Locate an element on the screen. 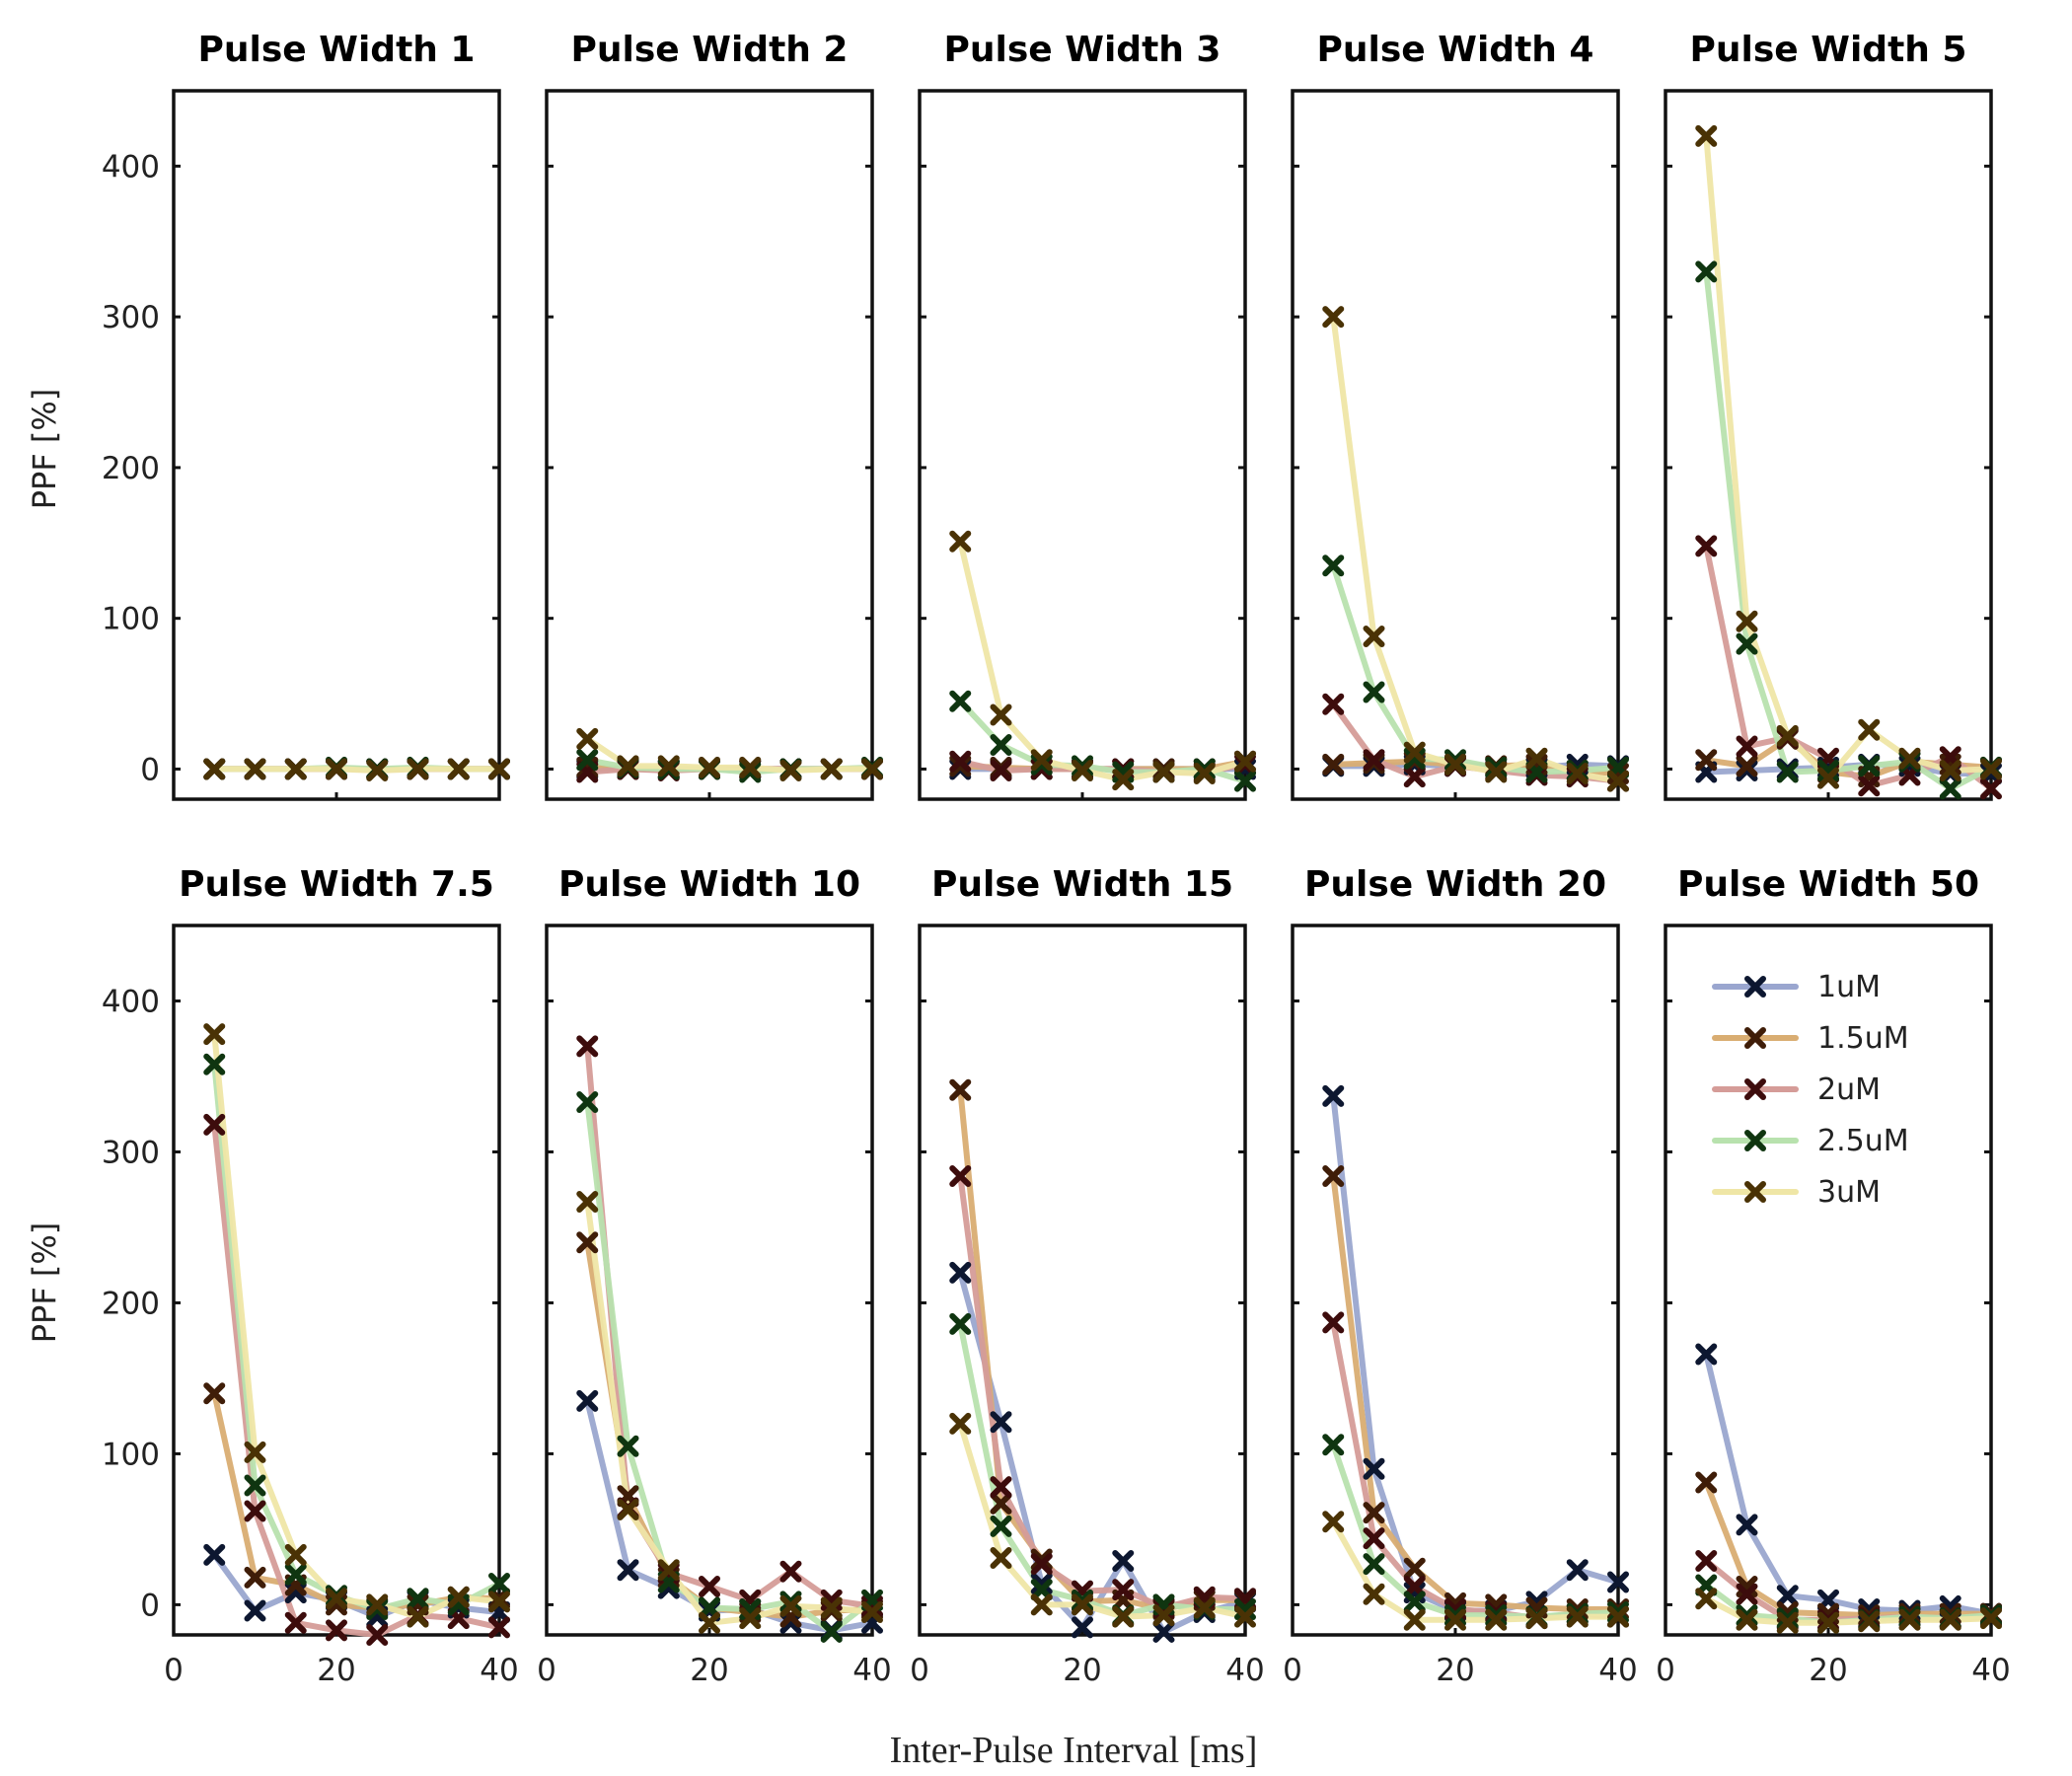 Image resolution: width=2072 pixels, height=1776 pixels. series-line-2.5uM is located at coordinates (1849, 530).